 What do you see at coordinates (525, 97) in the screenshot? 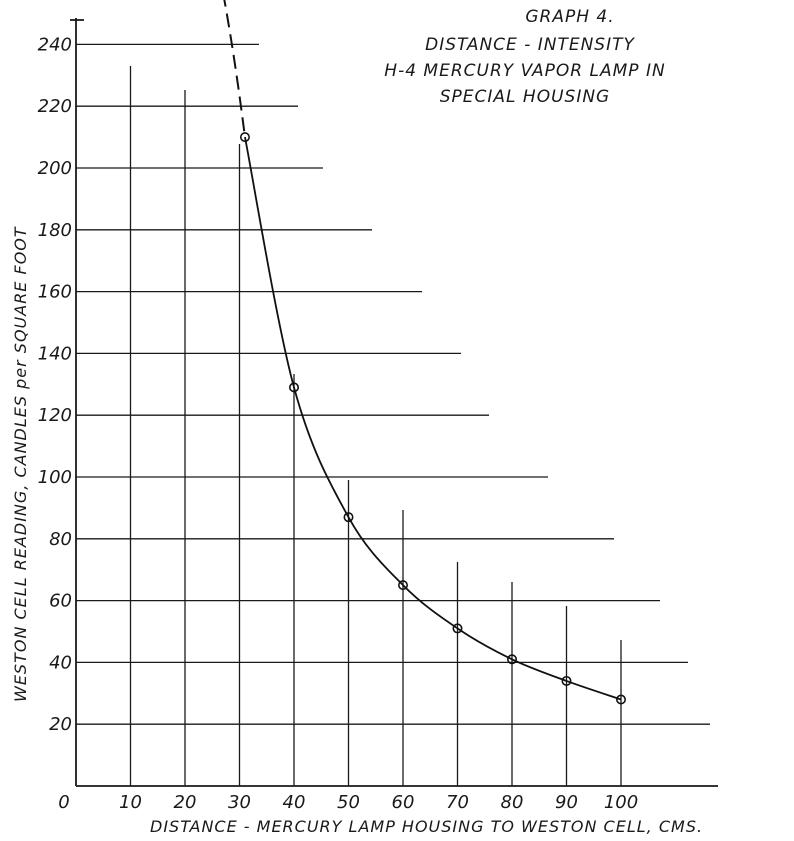
I see `title-line-4: SPECIAL HOUSING` at bounding box center [525, 97].